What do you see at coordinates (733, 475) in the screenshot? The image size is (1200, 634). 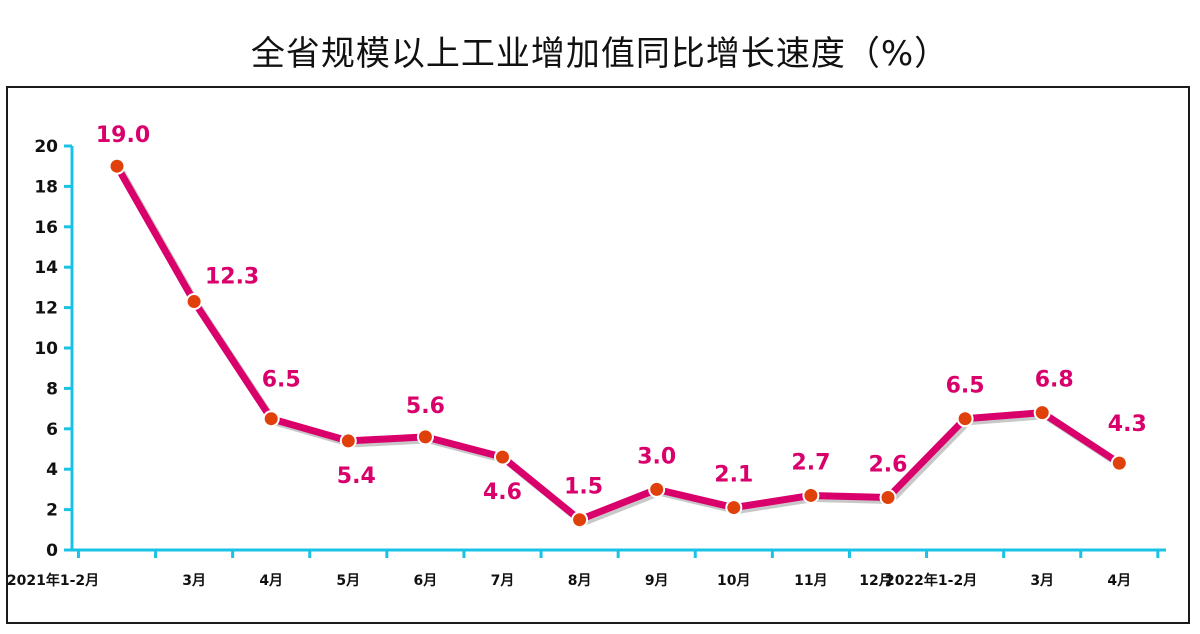 I see `data-label: 2.1` at bounding box center [733, 475].